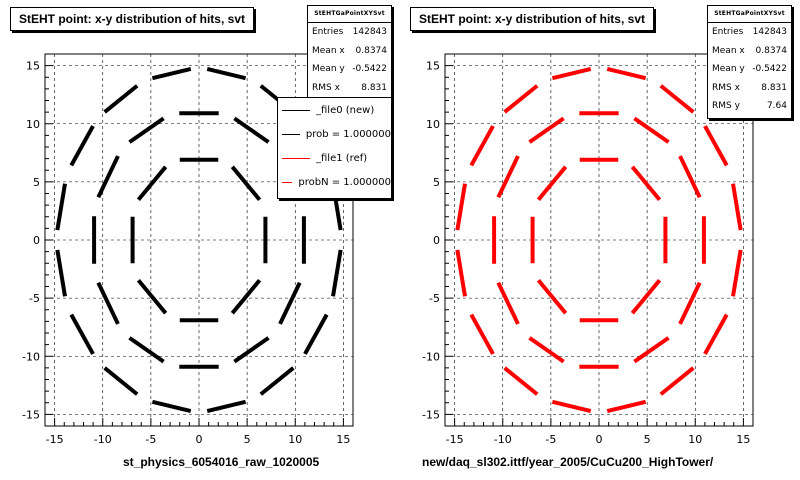  Describe the element at coordinates (749, 106) in the screenshot. I see `stats-row: RMS y 7.64` at that location.